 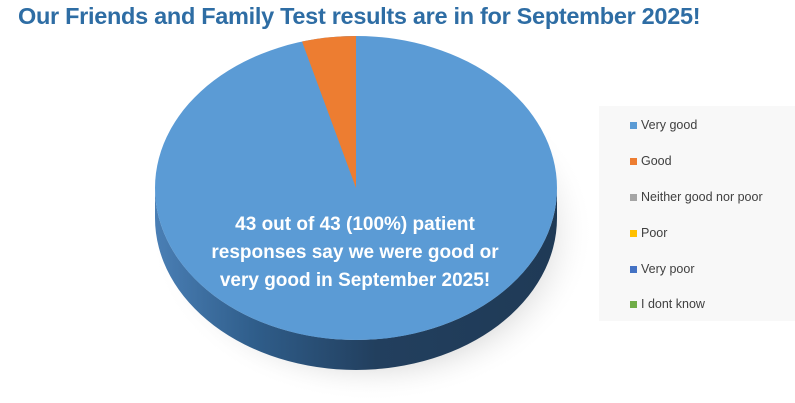 I want to click on annotation-line-2: responses say we were good or, so click(x=355, y=252).